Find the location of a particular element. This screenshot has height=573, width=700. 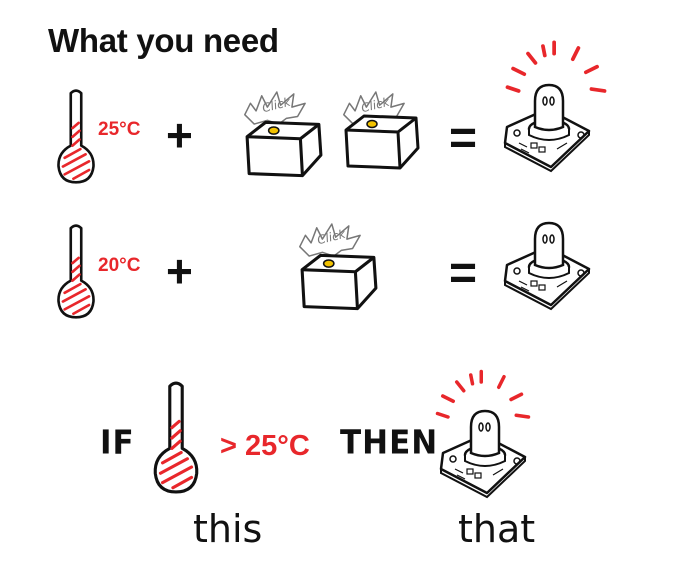

this-caption: this is located at coordinates (228, 529).